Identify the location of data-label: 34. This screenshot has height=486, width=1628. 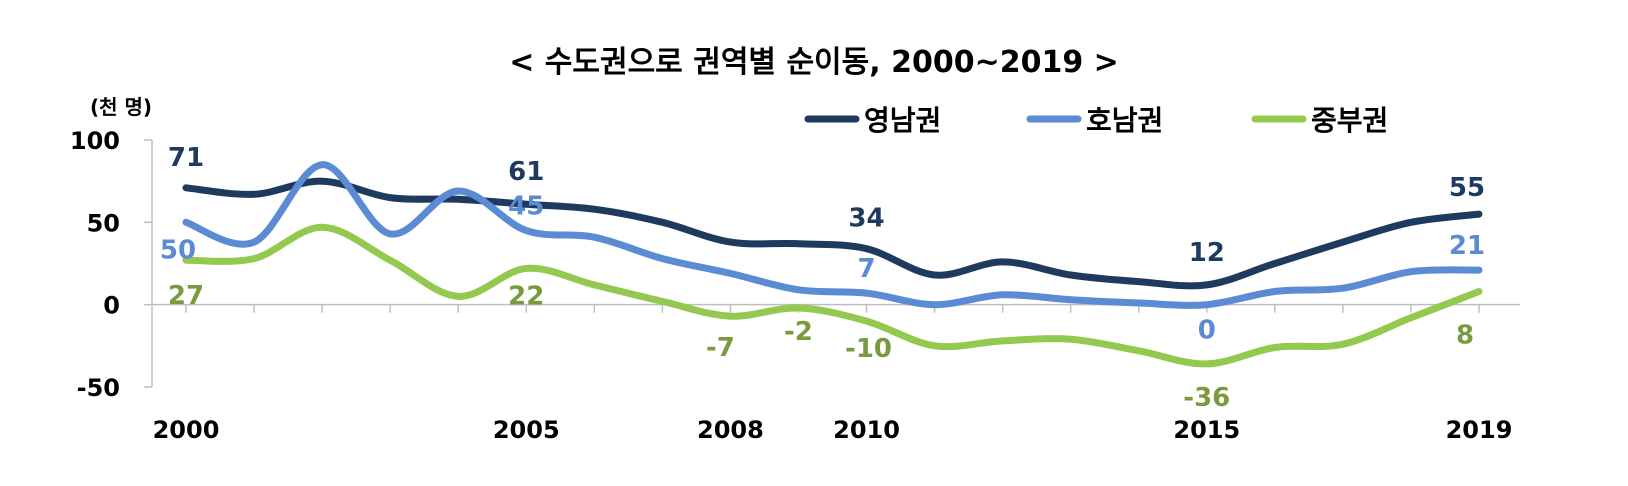
(866, 219).